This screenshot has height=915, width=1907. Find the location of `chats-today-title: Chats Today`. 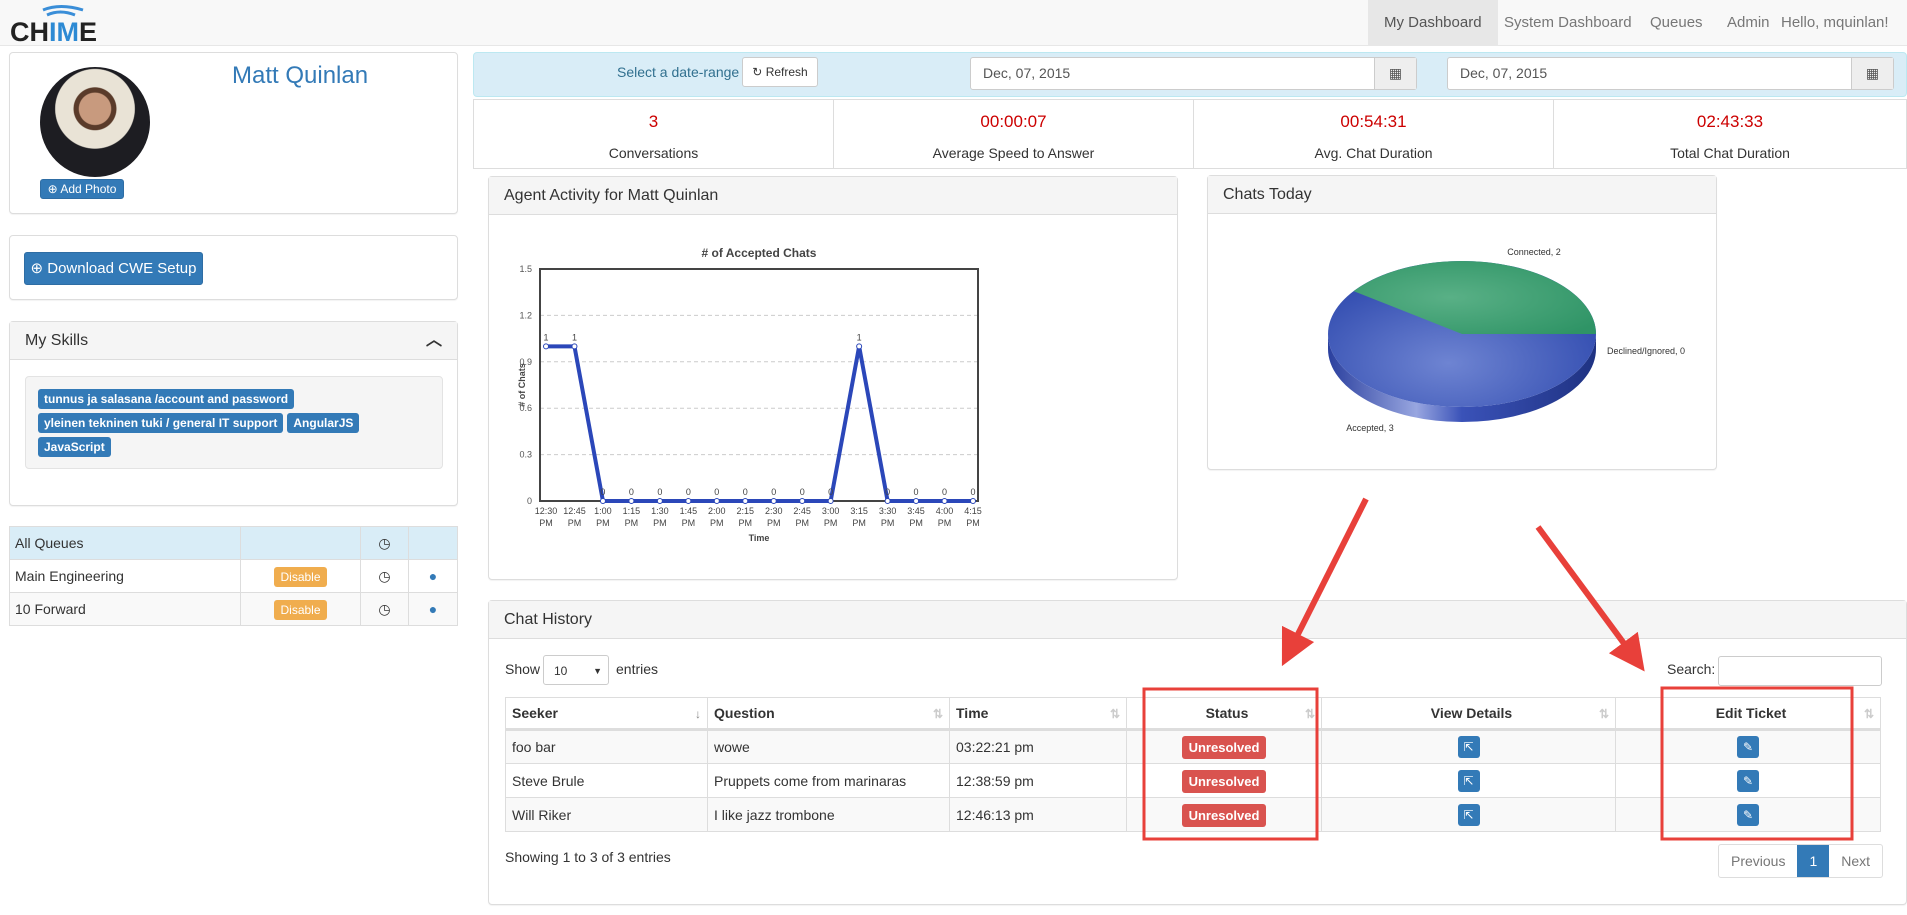

chats-today-title: Chats Today is located at coordinates (1462, 195).